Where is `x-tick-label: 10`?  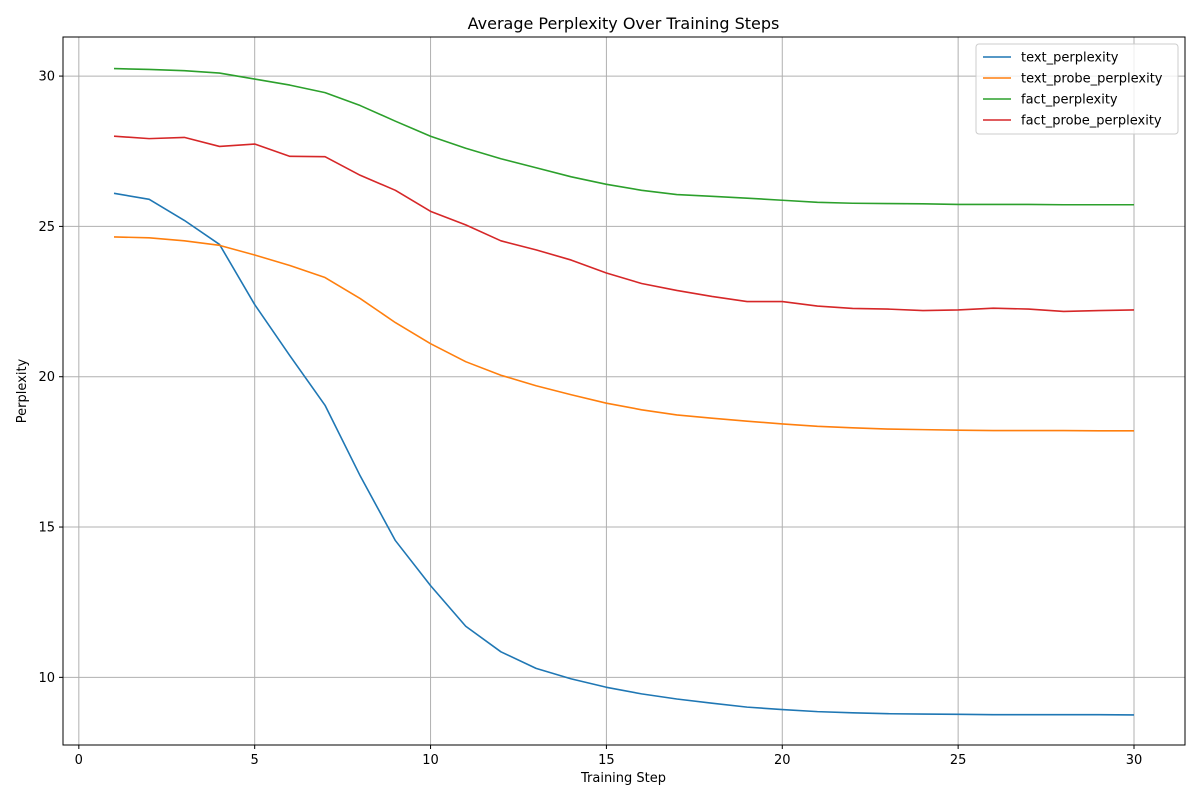 x-tick-label: 10 is located at coordinates (430, 760).